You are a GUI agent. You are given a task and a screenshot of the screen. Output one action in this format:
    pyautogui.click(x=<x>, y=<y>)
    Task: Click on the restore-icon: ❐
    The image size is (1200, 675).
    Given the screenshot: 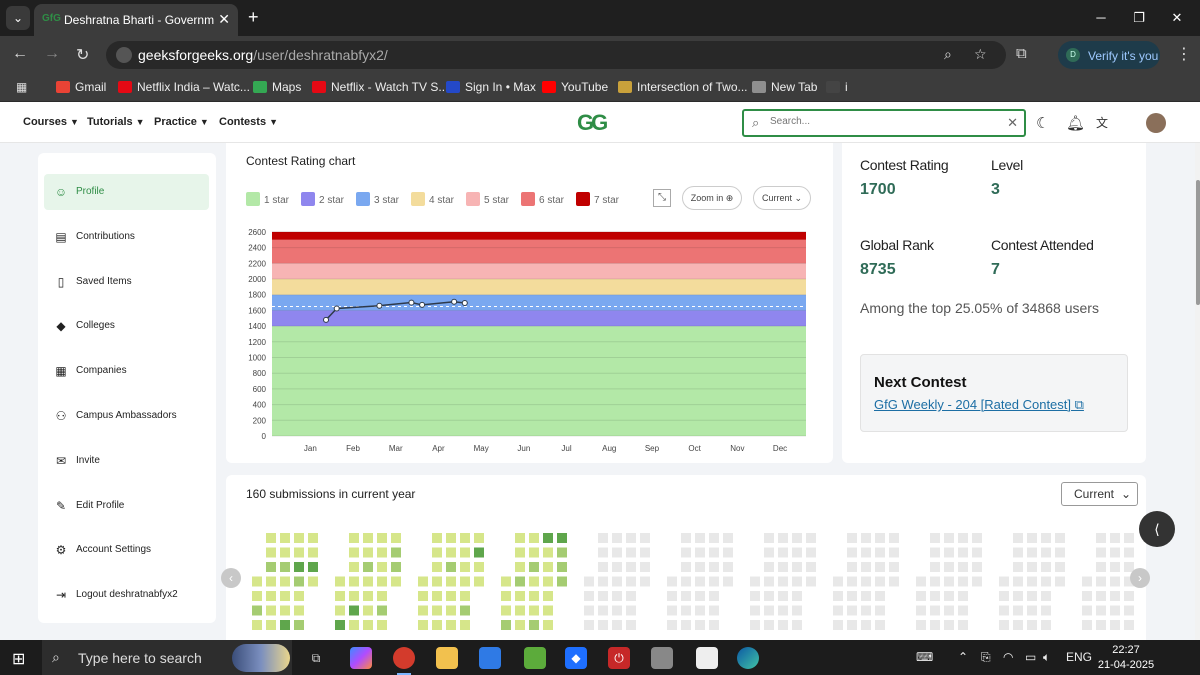 What is the action you would take?
    pyautogui.click(x=1139, y=17)
    